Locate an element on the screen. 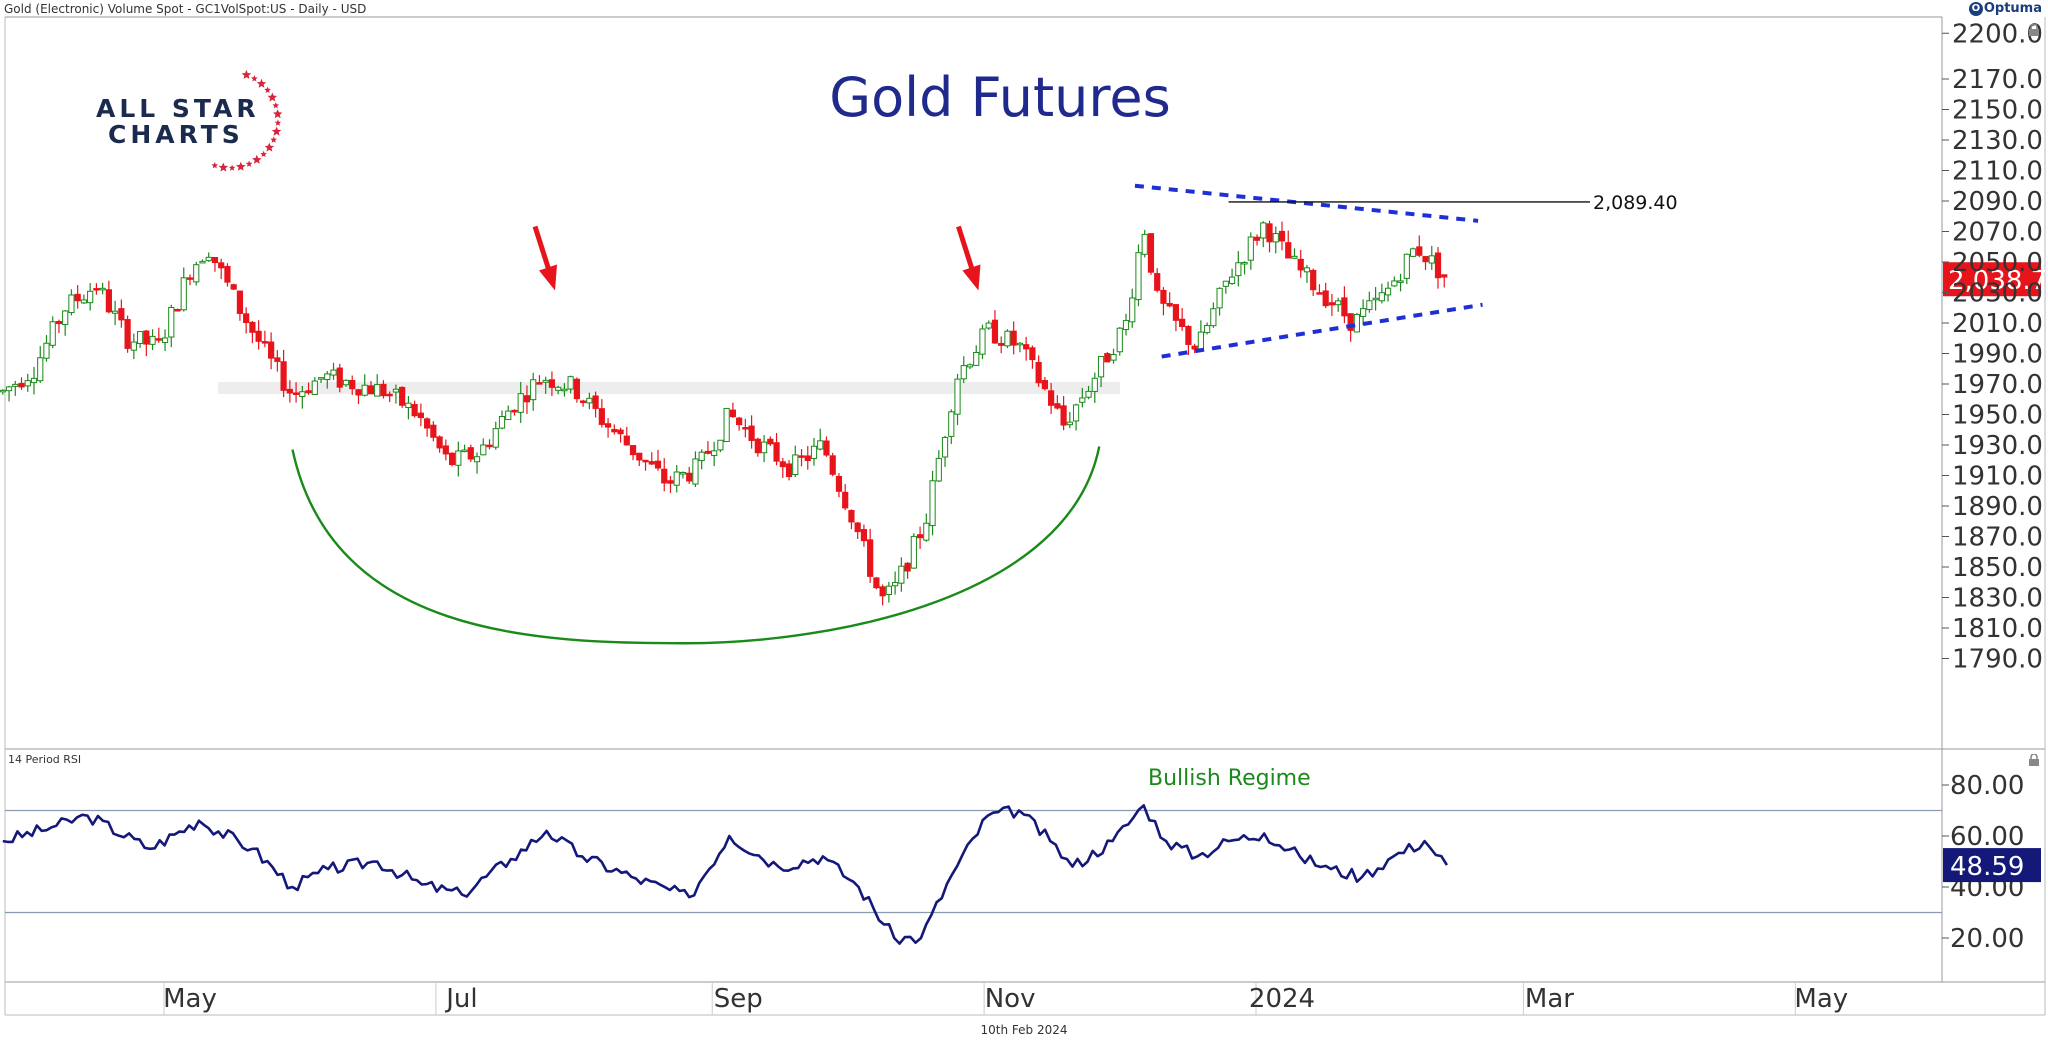  rounded-bottom-curve is located at coordinates (696, 545).